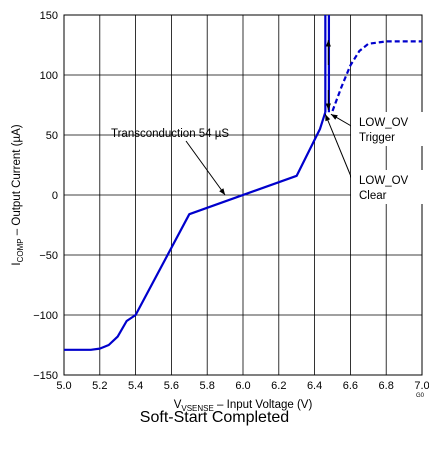 The image size is (429, 450). I want to click on y-tick-label: 0, so click(55, 196).